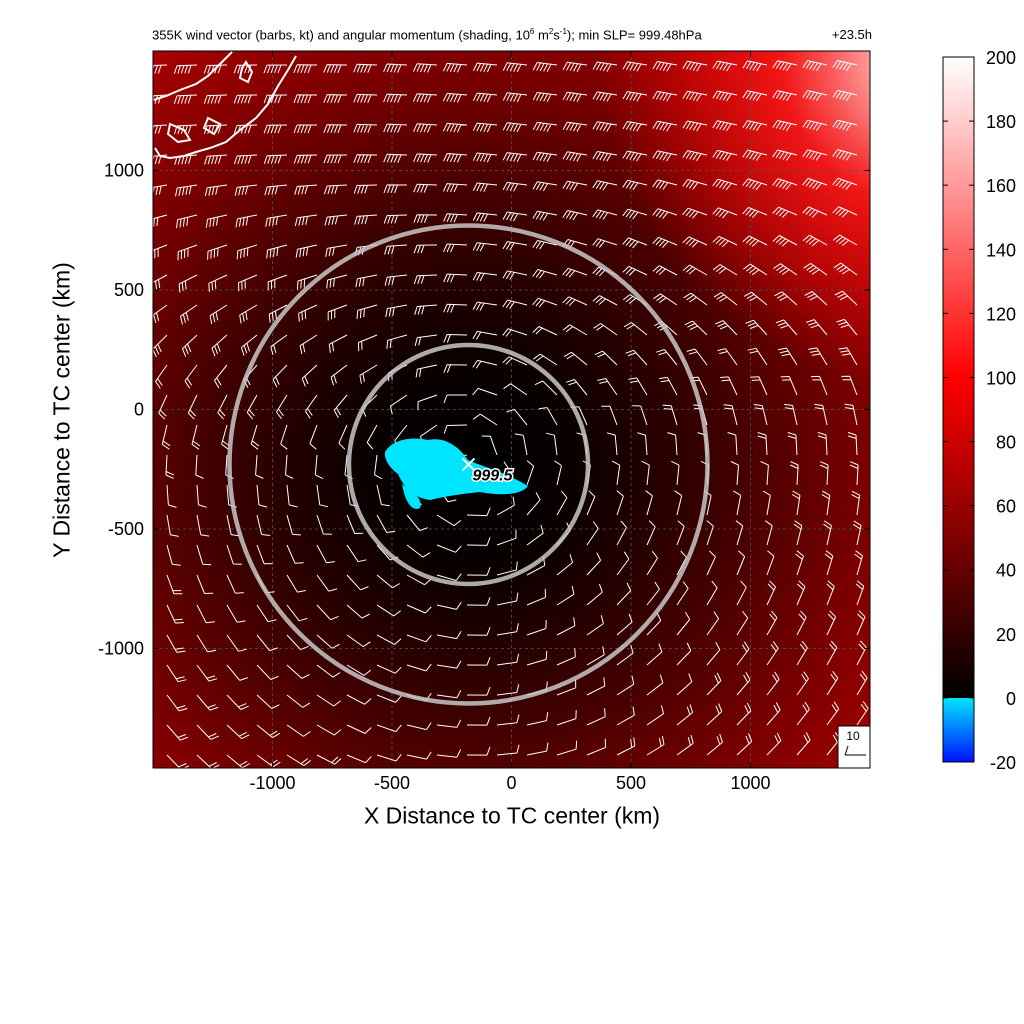 The height and width of the screenshot is (1024, 1024). I want to click on negative-momentum-region, so click(456, 473).